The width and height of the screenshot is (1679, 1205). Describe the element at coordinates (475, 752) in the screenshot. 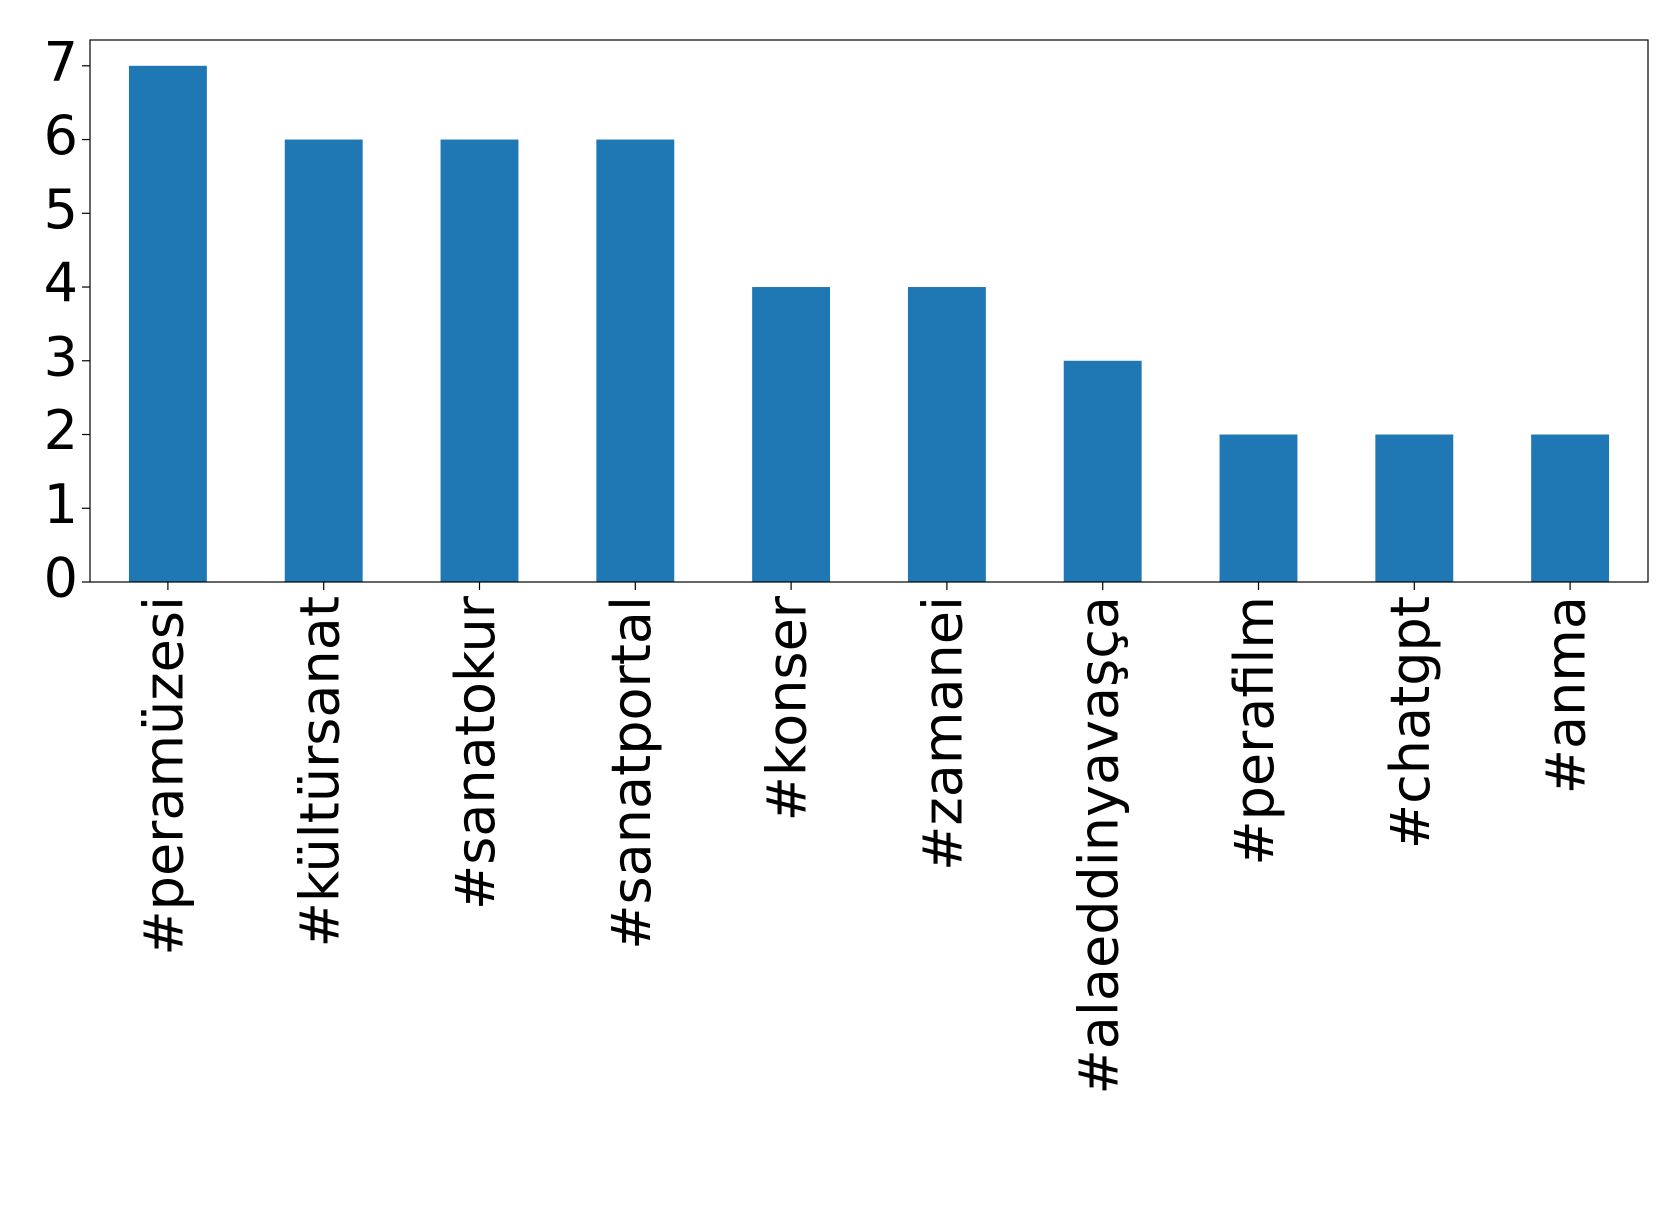

I see `x-tick-label: #sanatokur` at that location.